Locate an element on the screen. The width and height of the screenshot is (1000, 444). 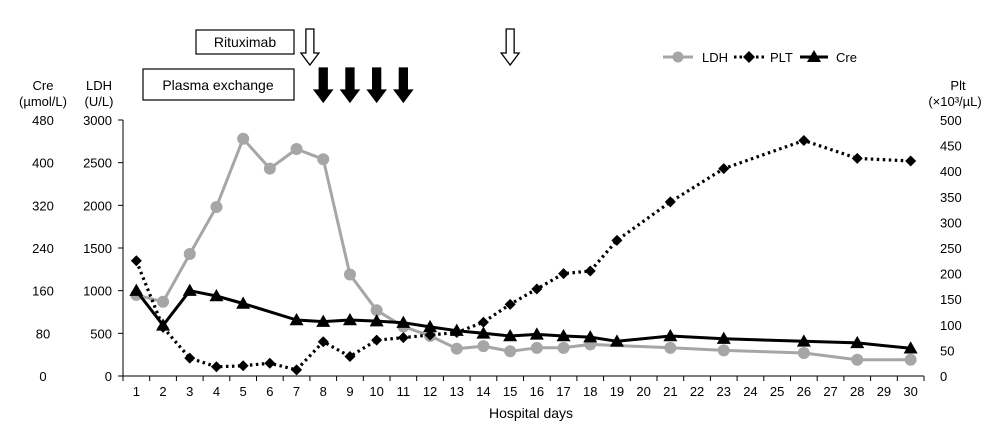
cre-tick-label: 80 is located at coordinates (43, 333).